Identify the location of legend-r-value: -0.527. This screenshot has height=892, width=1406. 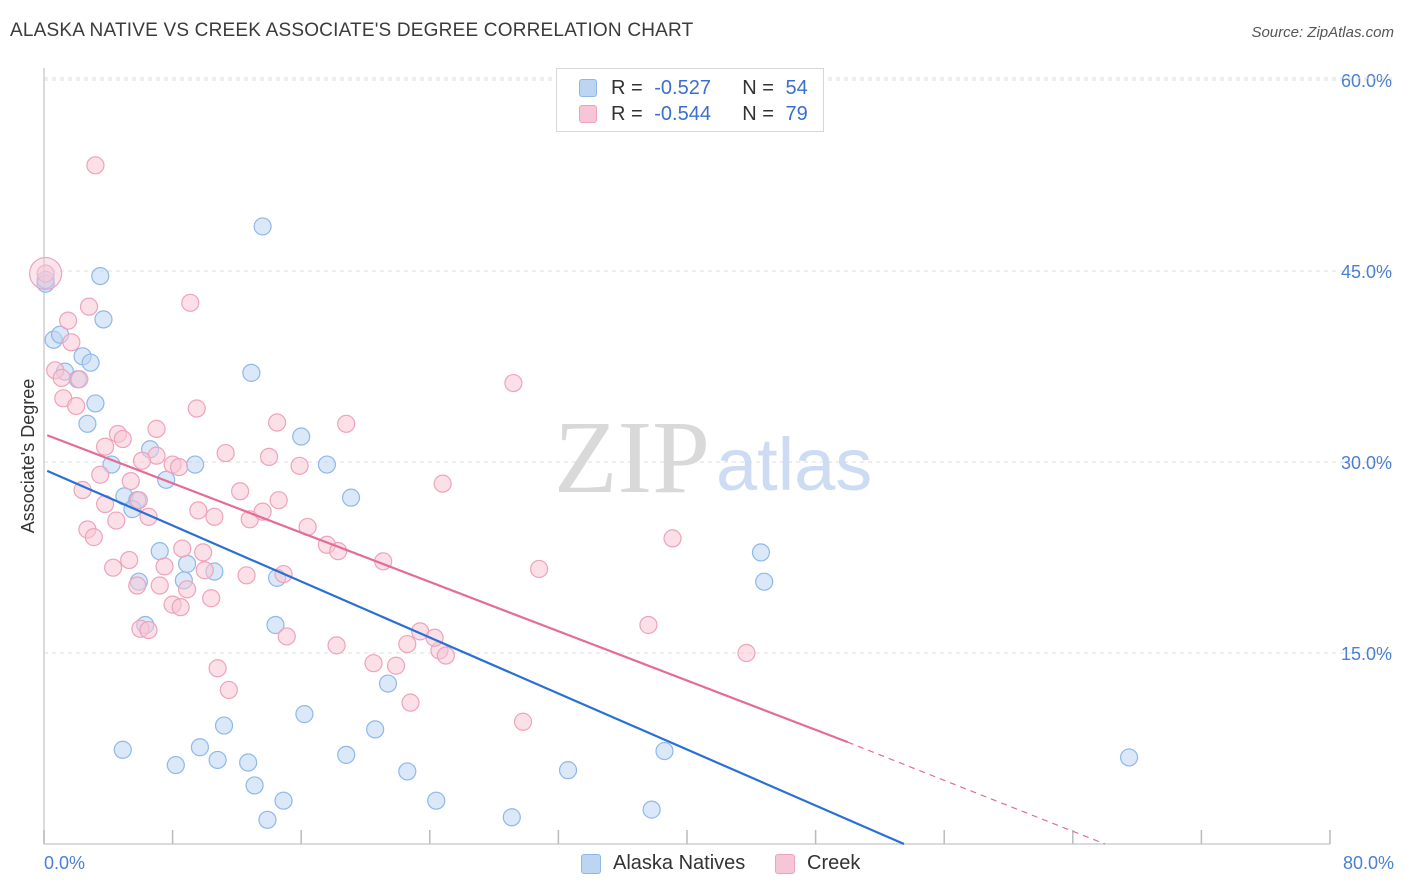
(682, 87).